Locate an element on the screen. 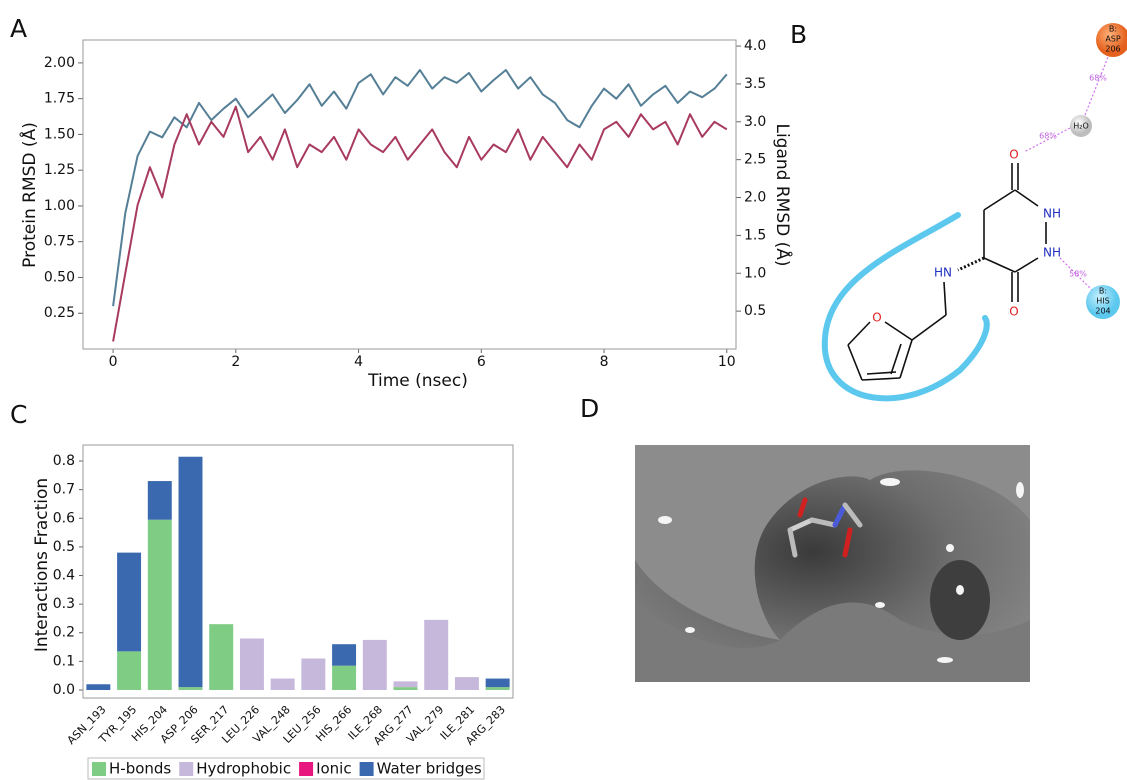  y-axis-title: Interactions Fraction is located at coordinates (42, 565).